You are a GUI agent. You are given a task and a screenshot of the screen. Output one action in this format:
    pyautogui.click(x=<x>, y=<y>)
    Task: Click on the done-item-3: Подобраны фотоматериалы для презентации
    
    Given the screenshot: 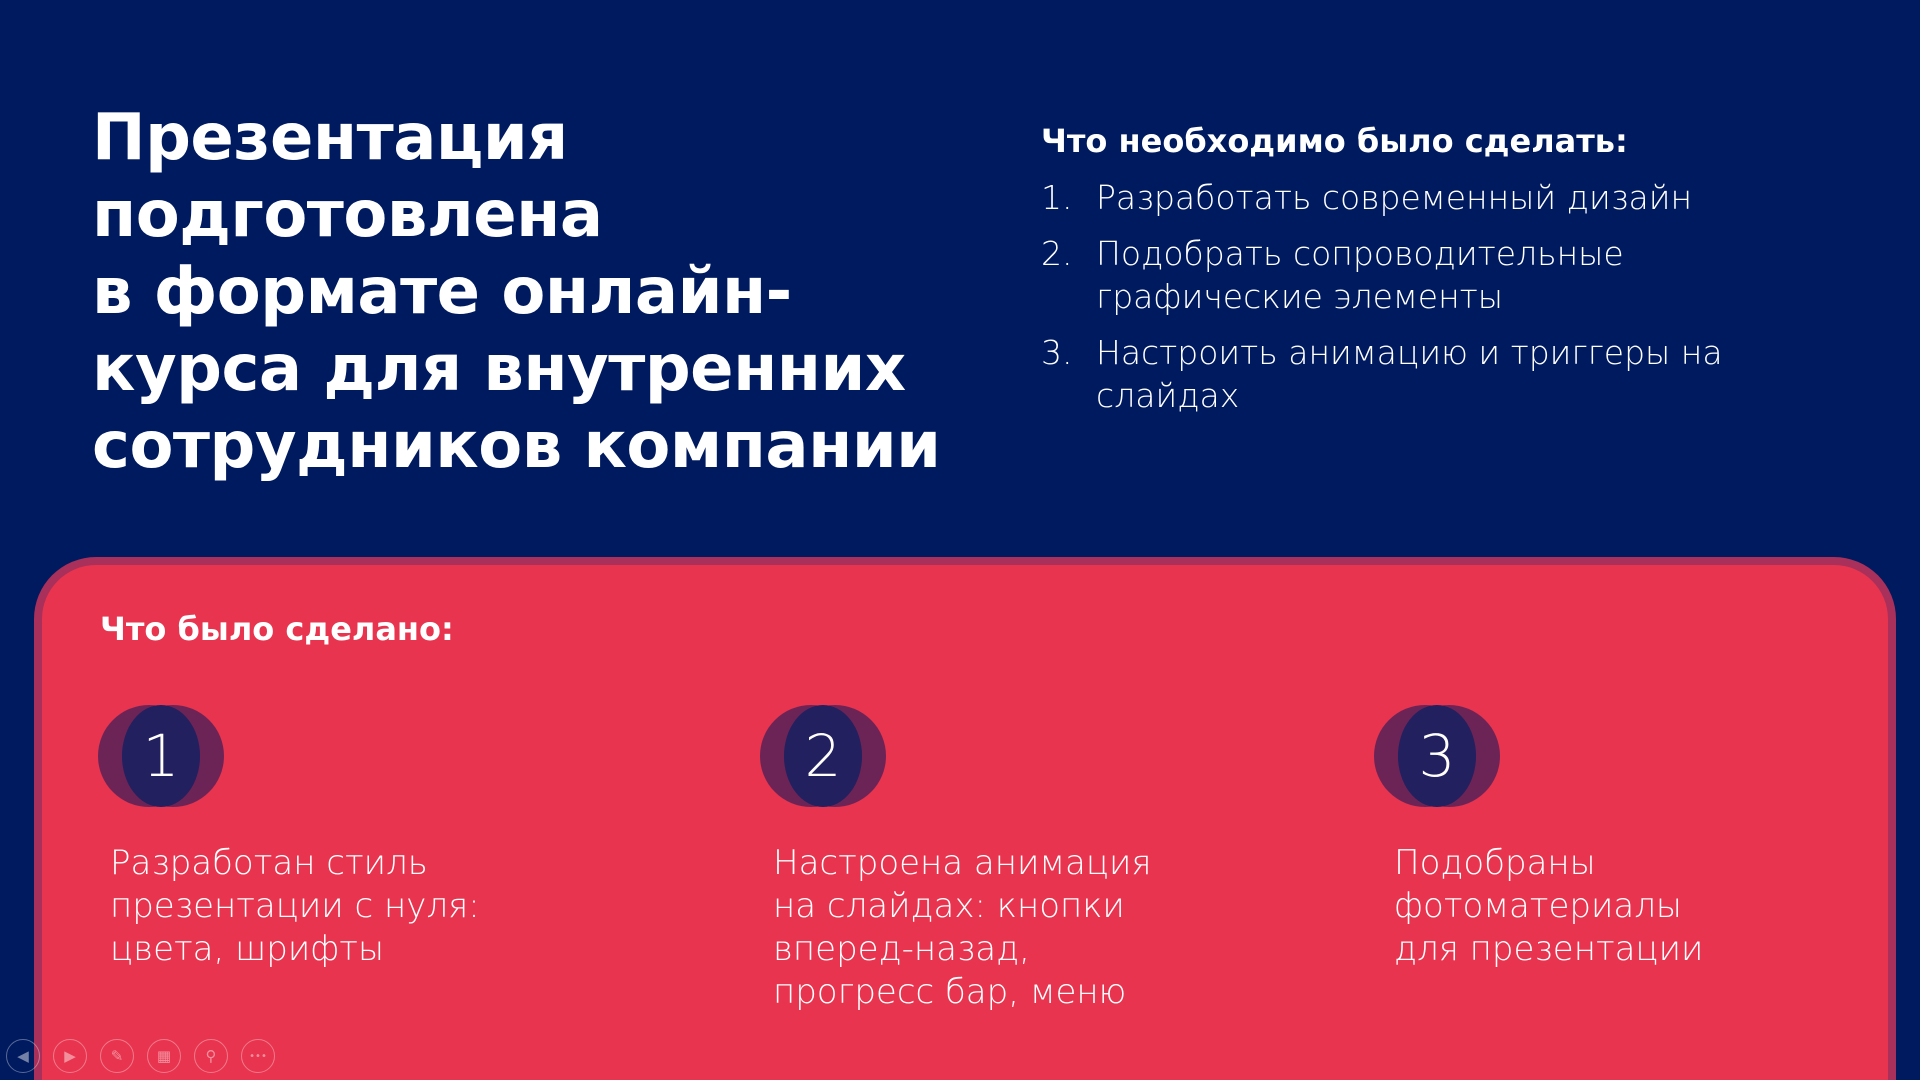 What is the action you would take?
    pyautogui.click(x=1549, y=906)
    